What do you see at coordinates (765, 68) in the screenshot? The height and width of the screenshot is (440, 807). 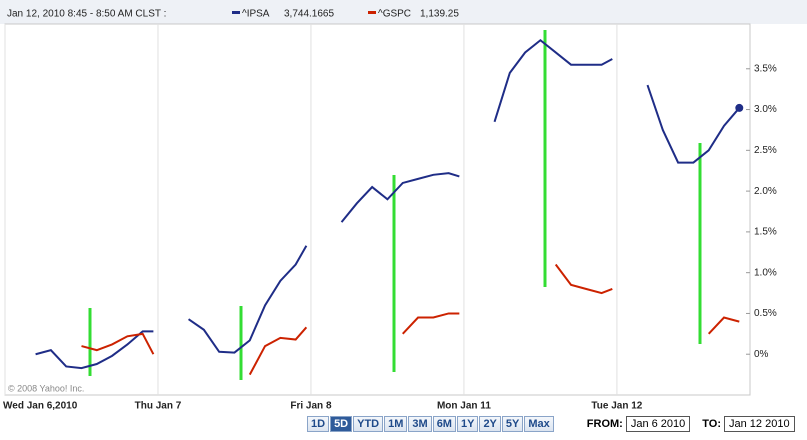 I see `y-tick-label: 3.5%` at bounding box center [765, 68].